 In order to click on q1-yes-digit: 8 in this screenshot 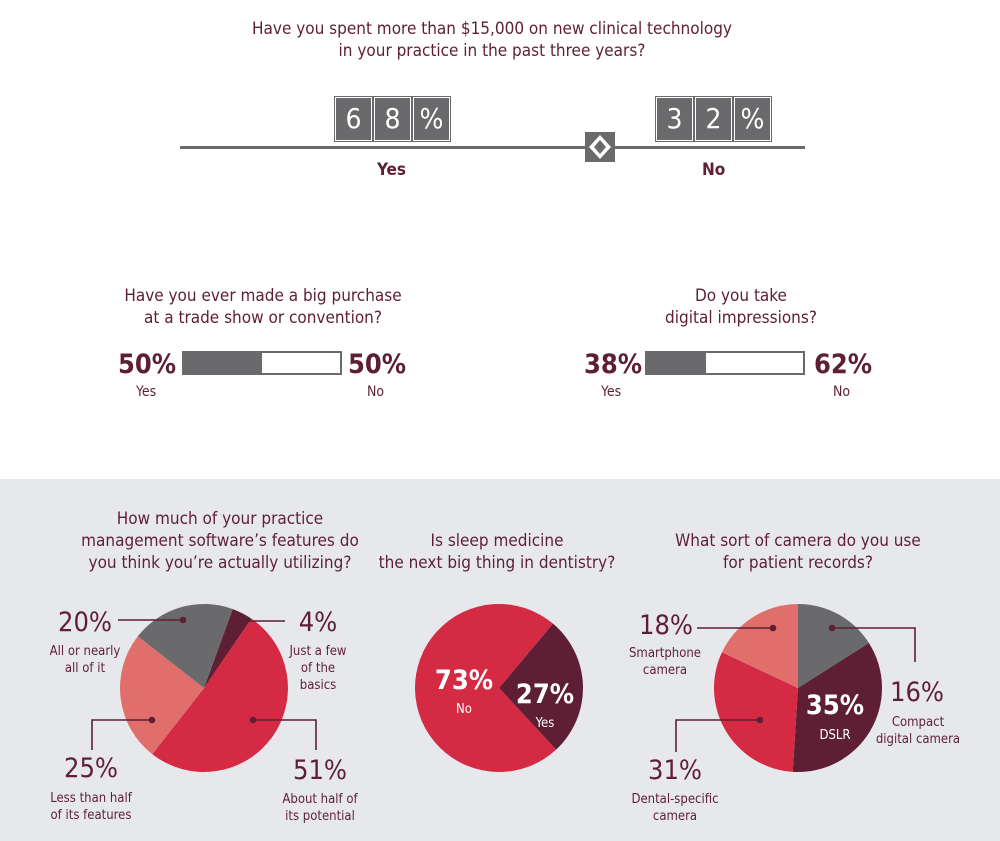, I will do `click(392, 119)`.